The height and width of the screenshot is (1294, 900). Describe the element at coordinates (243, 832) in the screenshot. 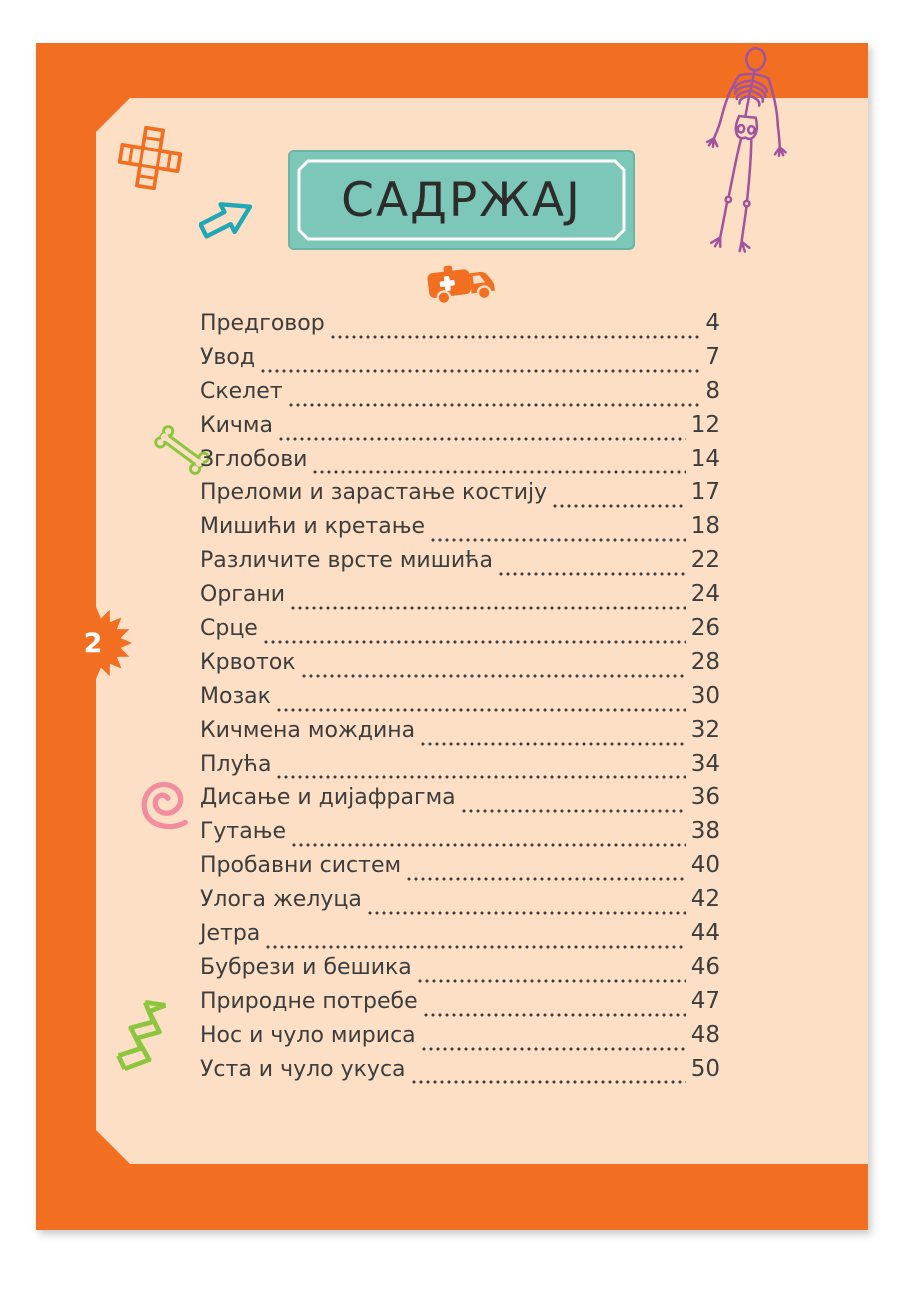

I see `toc-entry-label: Гутање` at that location.